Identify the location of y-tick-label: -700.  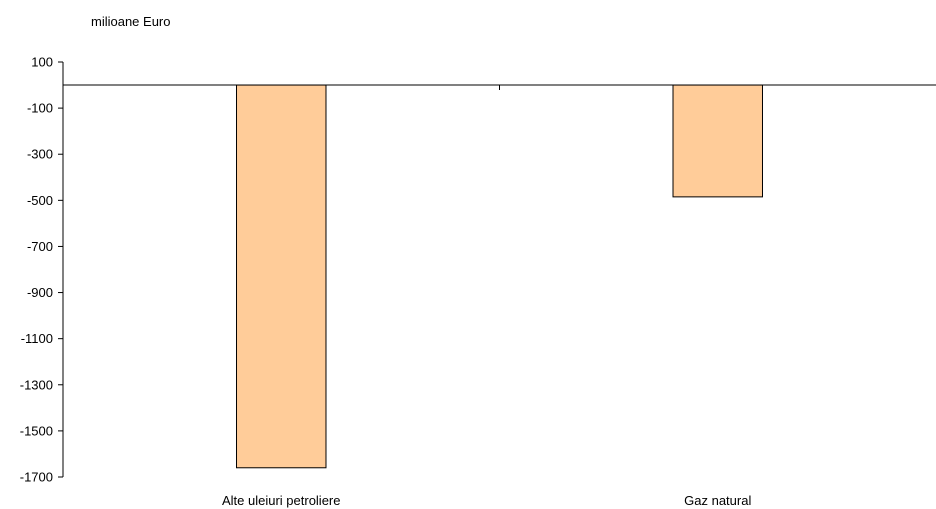
(40, 246).